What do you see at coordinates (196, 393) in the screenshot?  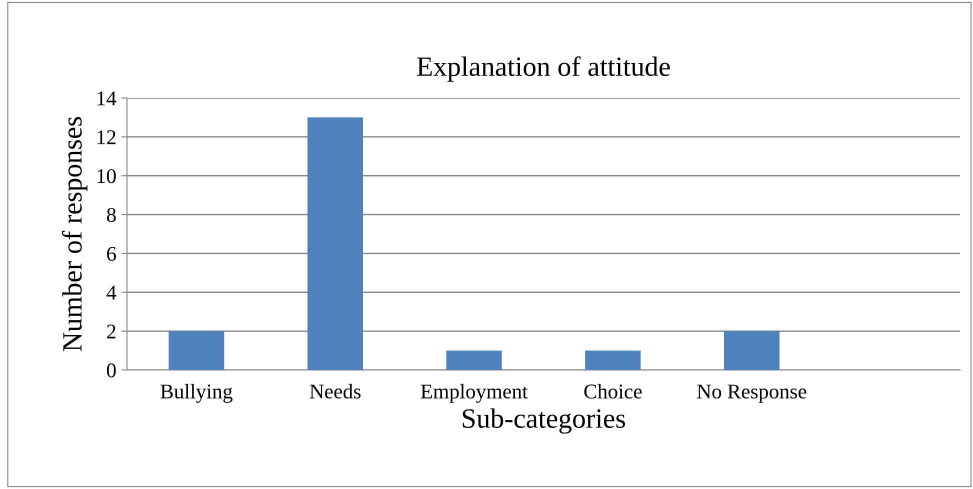 I see `x-tick-label: Bullying` at bounding box center [196, 393].